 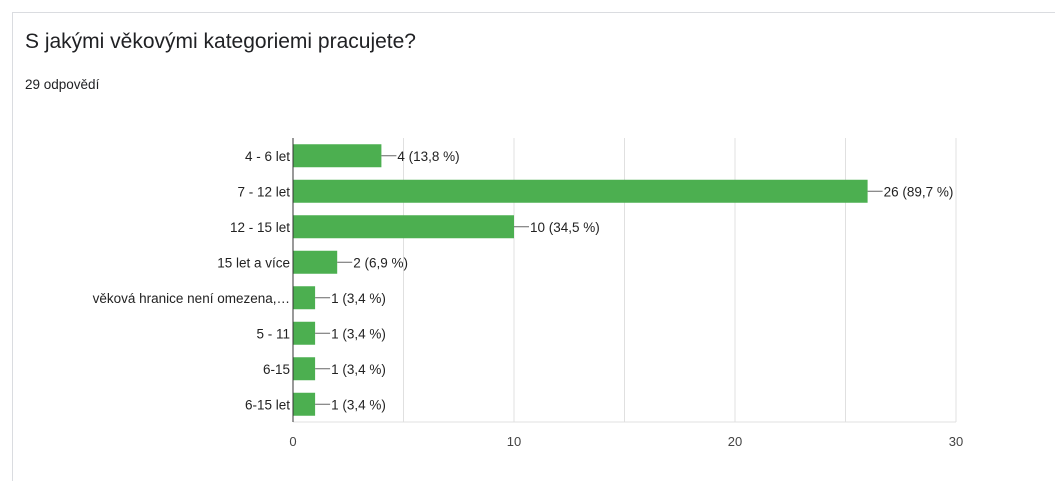 I want to click on category-label: 6-15 let, so click(x=267, y=404).